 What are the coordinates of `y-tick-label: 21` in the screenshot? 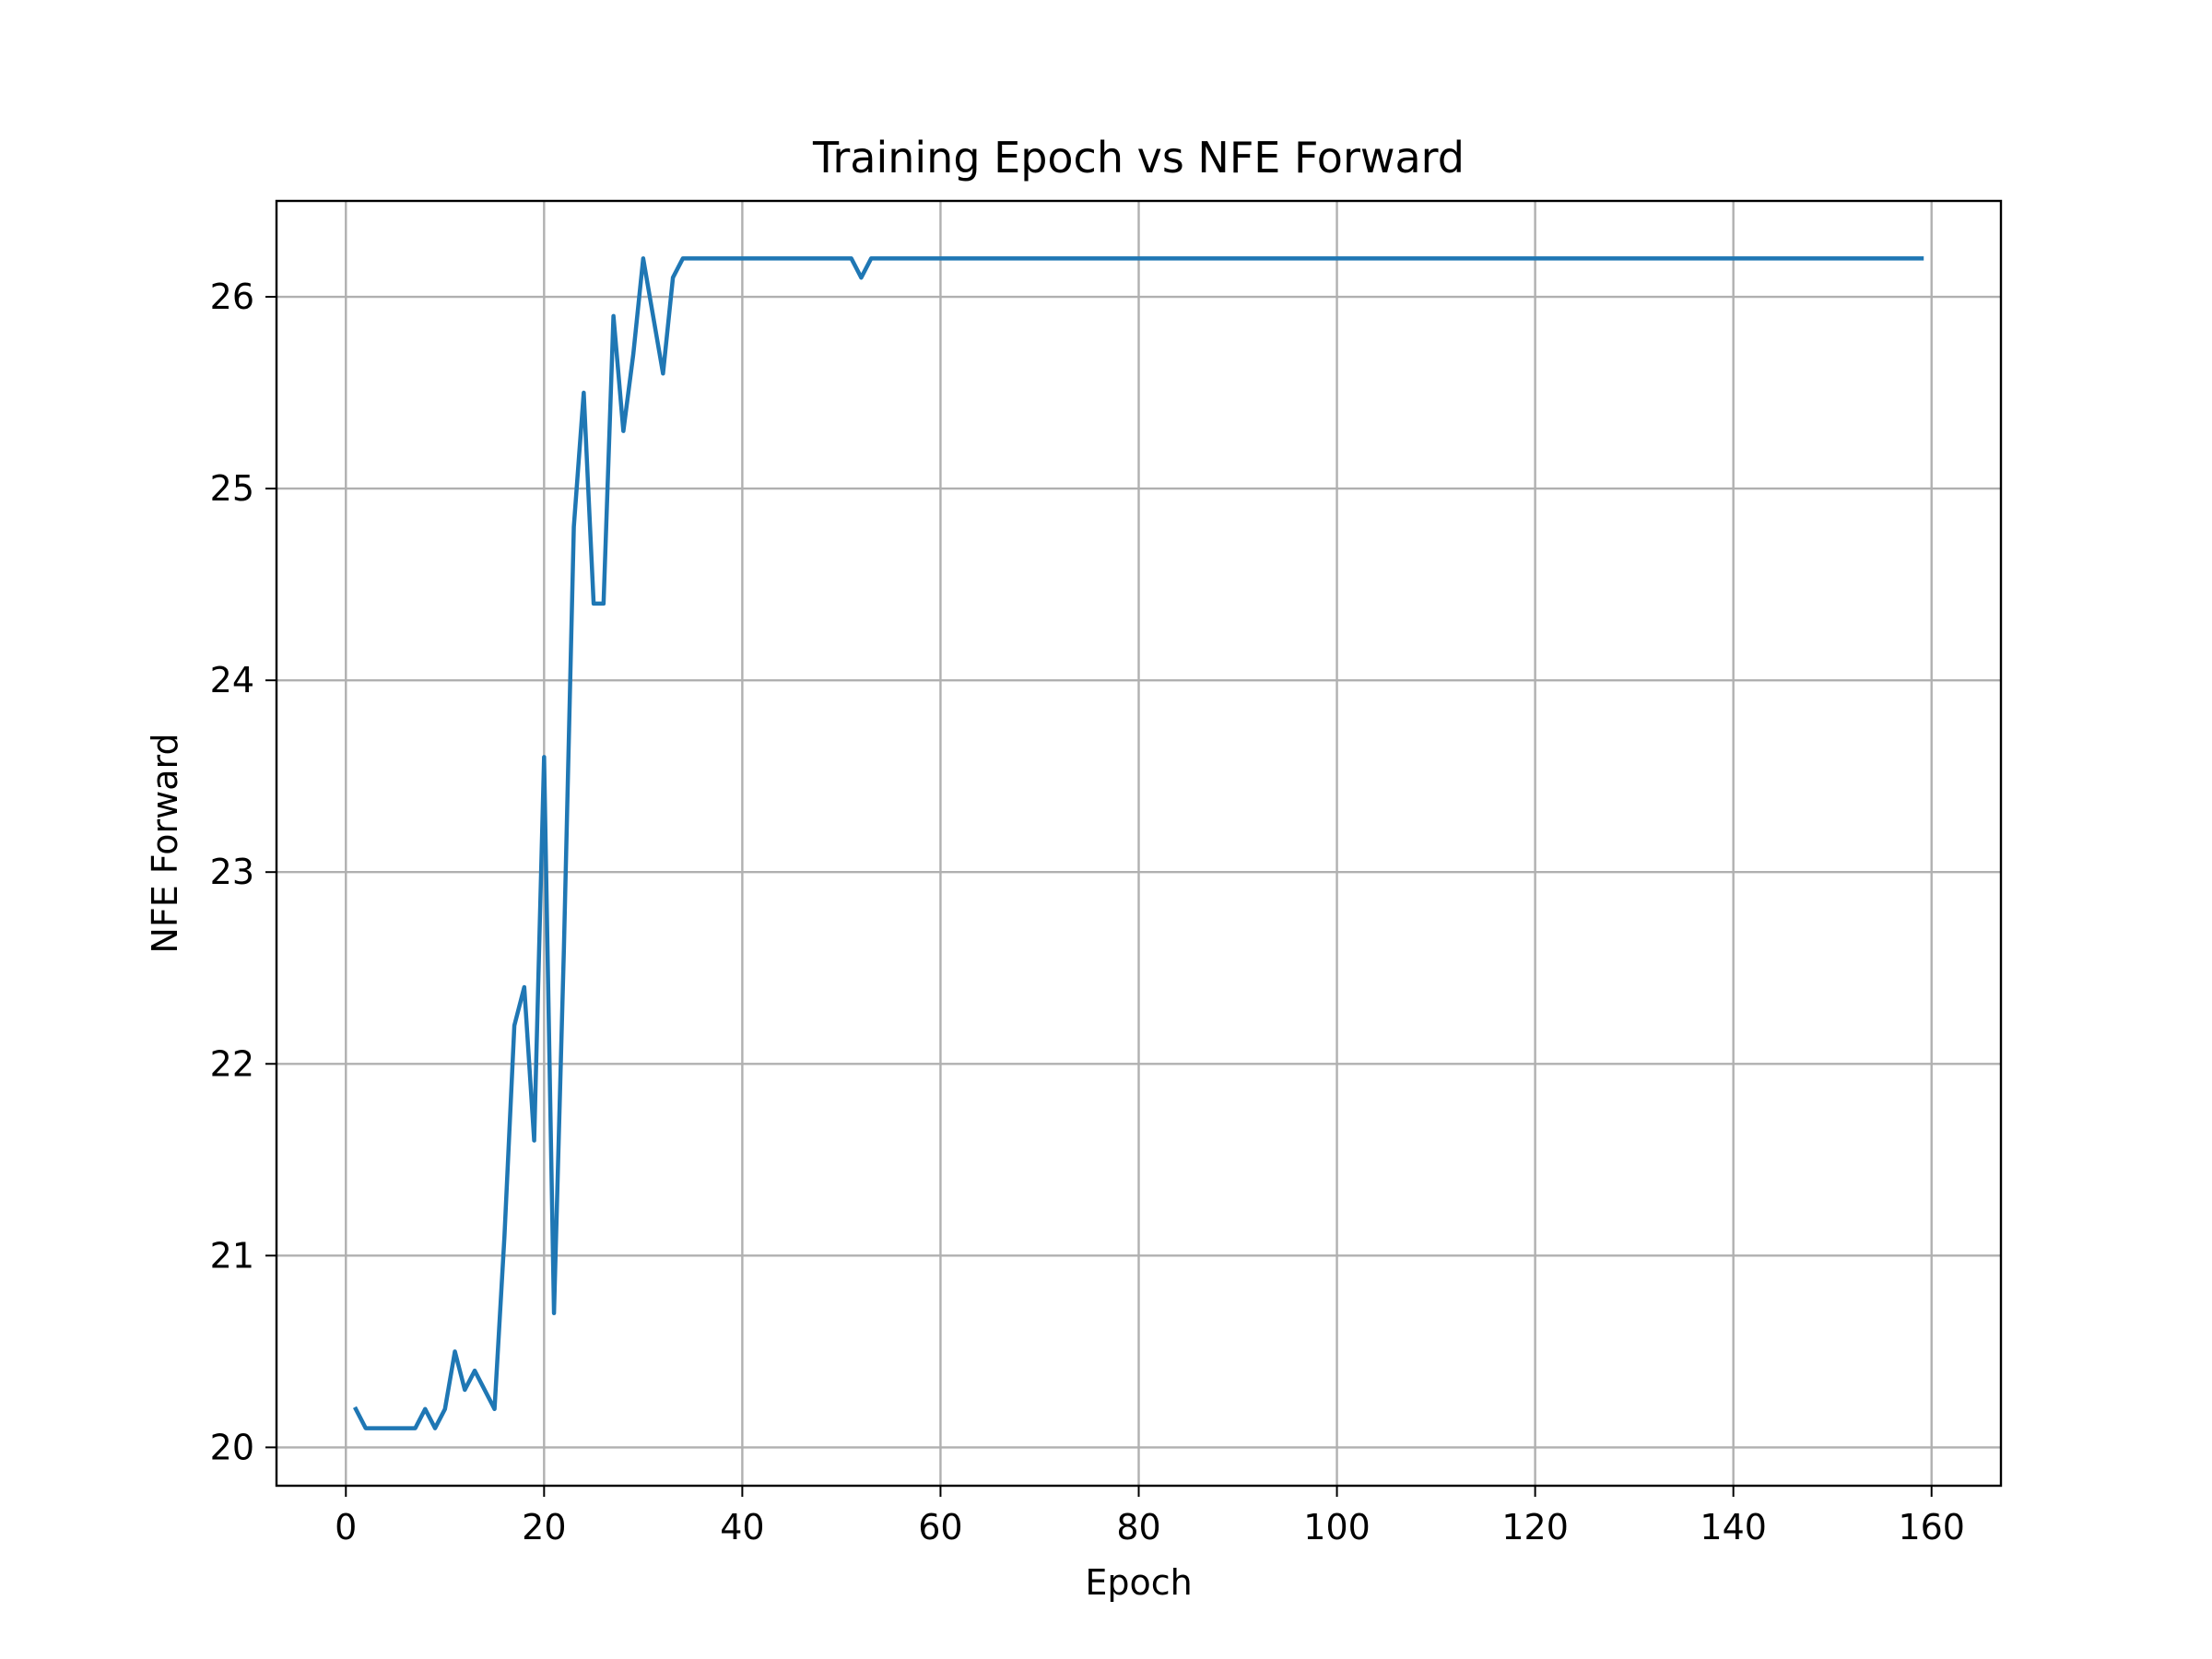 It's located at (232, 1255).